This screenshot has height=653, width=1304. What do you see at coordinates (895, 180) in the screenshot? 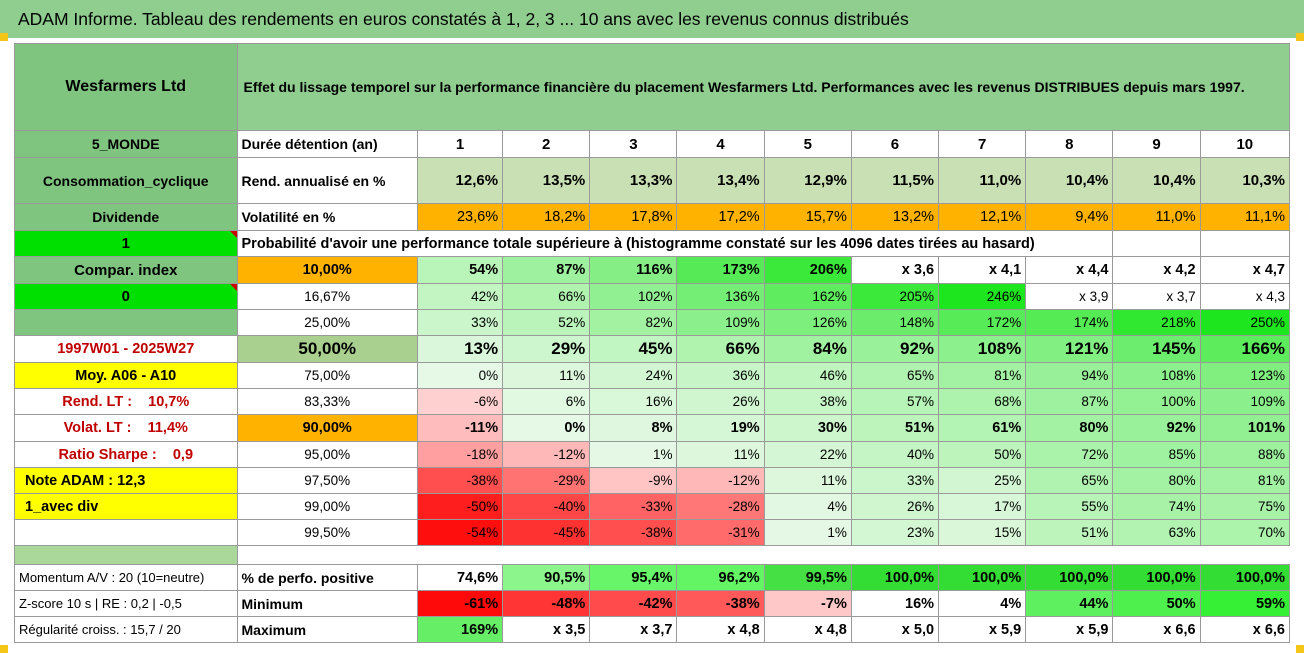
I see `rend-value: 11,5%` at bounding box center [895, 180].